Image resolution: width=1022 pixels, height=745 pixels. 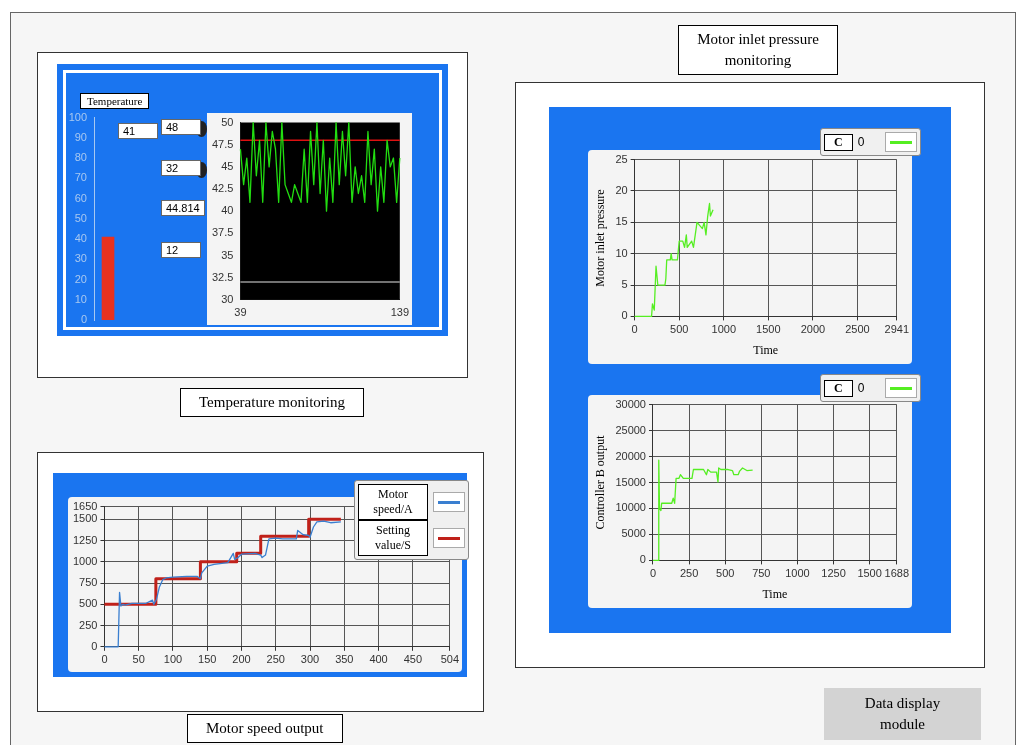 I want to click on x-tick-label: 504, so click(x=449, y=659).